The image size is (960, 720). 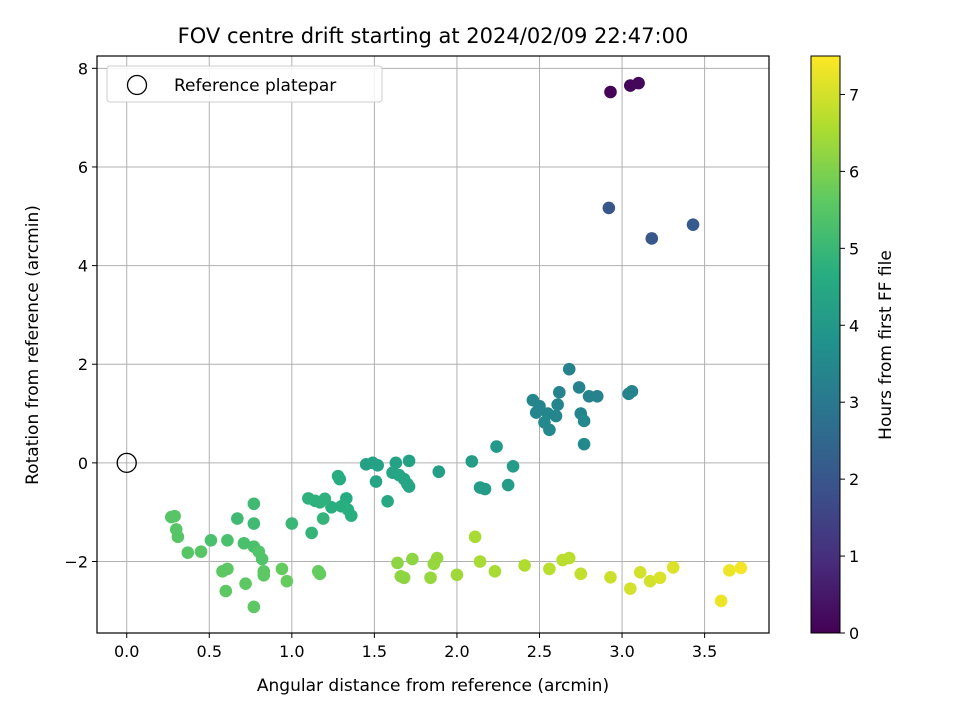 I want to click on legend: Reference platepar, so click(x=244, y=84).